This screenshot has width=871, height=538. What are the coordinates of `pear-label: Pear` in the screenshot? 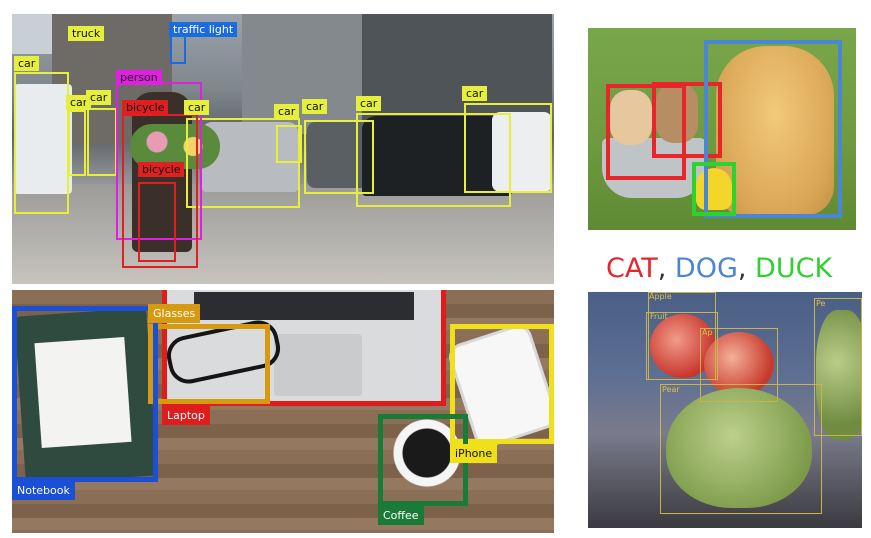 It's located at (671, 389).